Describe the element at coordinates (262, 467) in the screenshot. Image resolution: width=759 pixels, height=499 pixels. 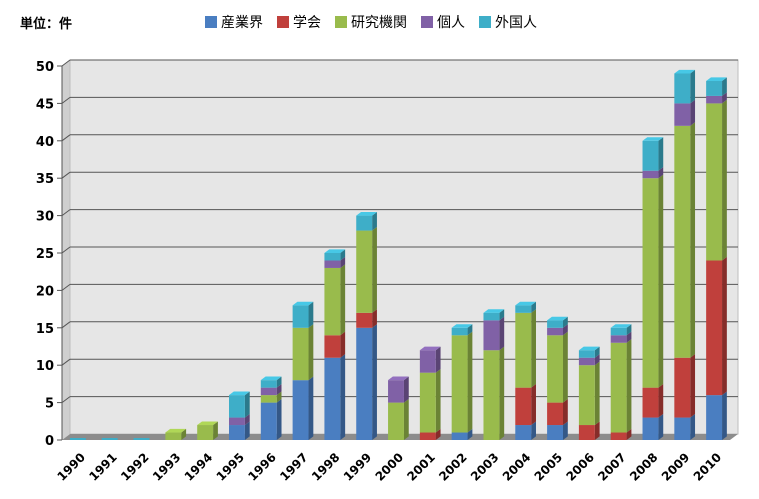
I see `x-tick-label: 1996` at that location.